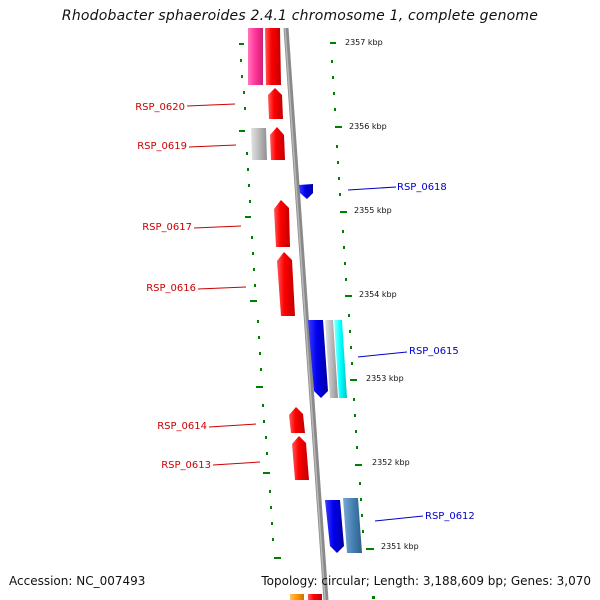  Describe the element at coordinates (297, 597) in the screenshot. I see `gene-arrow-orange-partial` at that location.